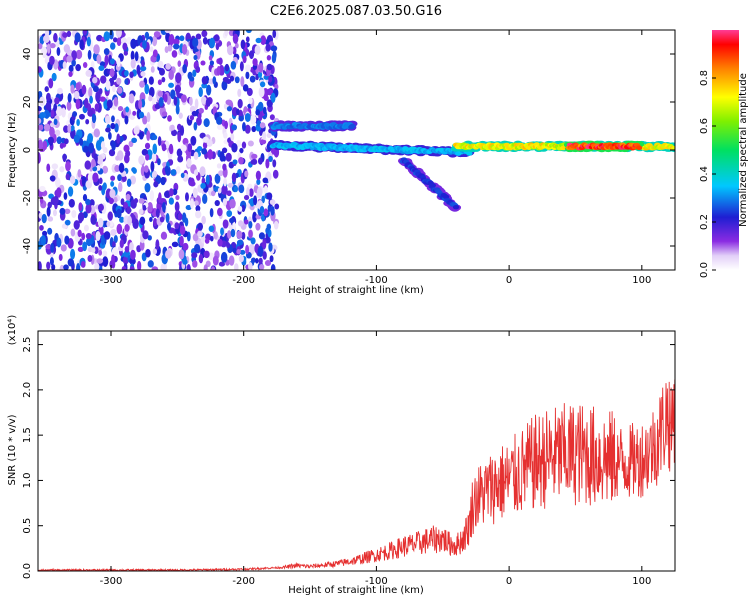 Image resolution: width=750 pixels, height=600 pixels. What do you see at coordinates (27, 246) in the screenshot?
I see `spectrogram-y-tick-label: -40` at bounding box center [27, 246].